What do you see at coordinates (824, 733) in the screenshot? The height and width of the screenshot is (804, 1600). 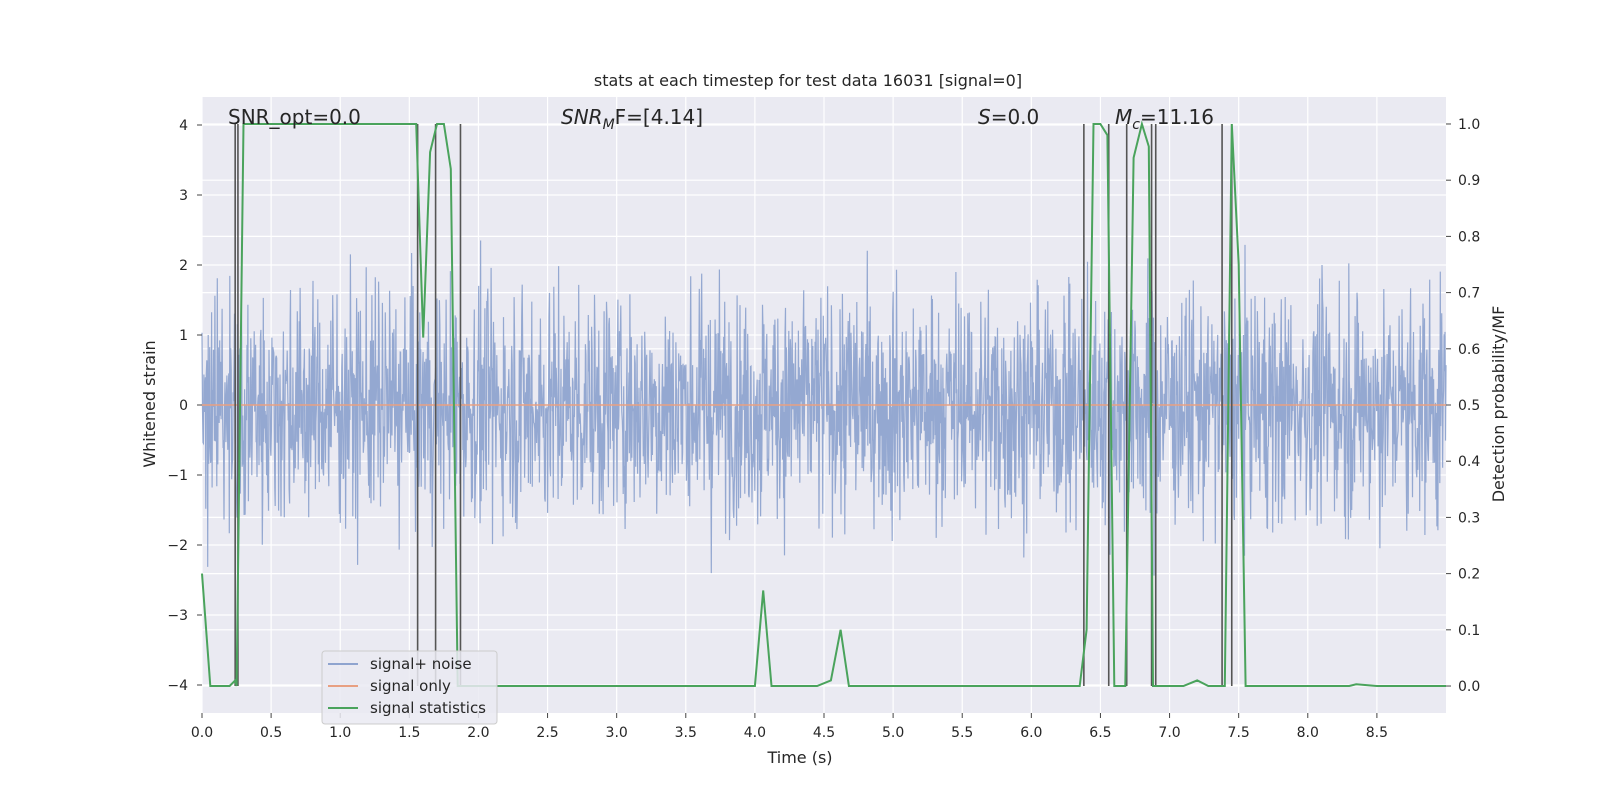 I see `x-tick-label: 4.5` at bounding box center [824, 733].